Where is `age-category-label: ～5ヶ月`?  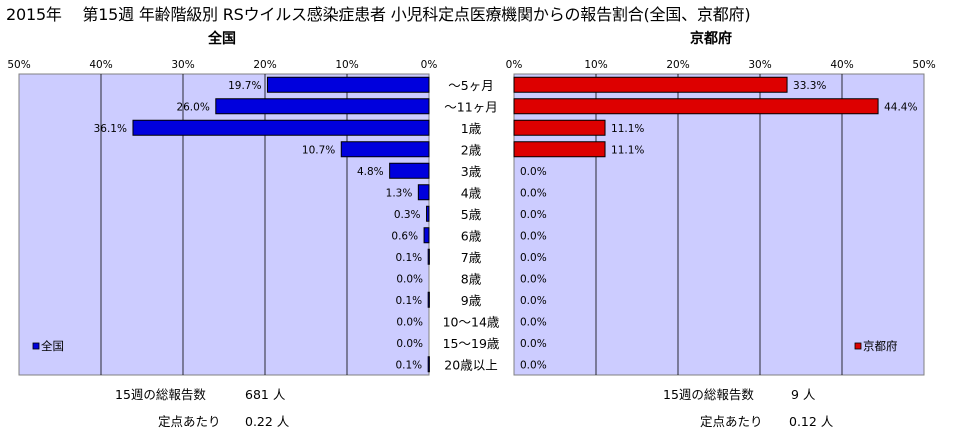 age-category-label: ～5ヶ月 is located at coordinates (470, 85).